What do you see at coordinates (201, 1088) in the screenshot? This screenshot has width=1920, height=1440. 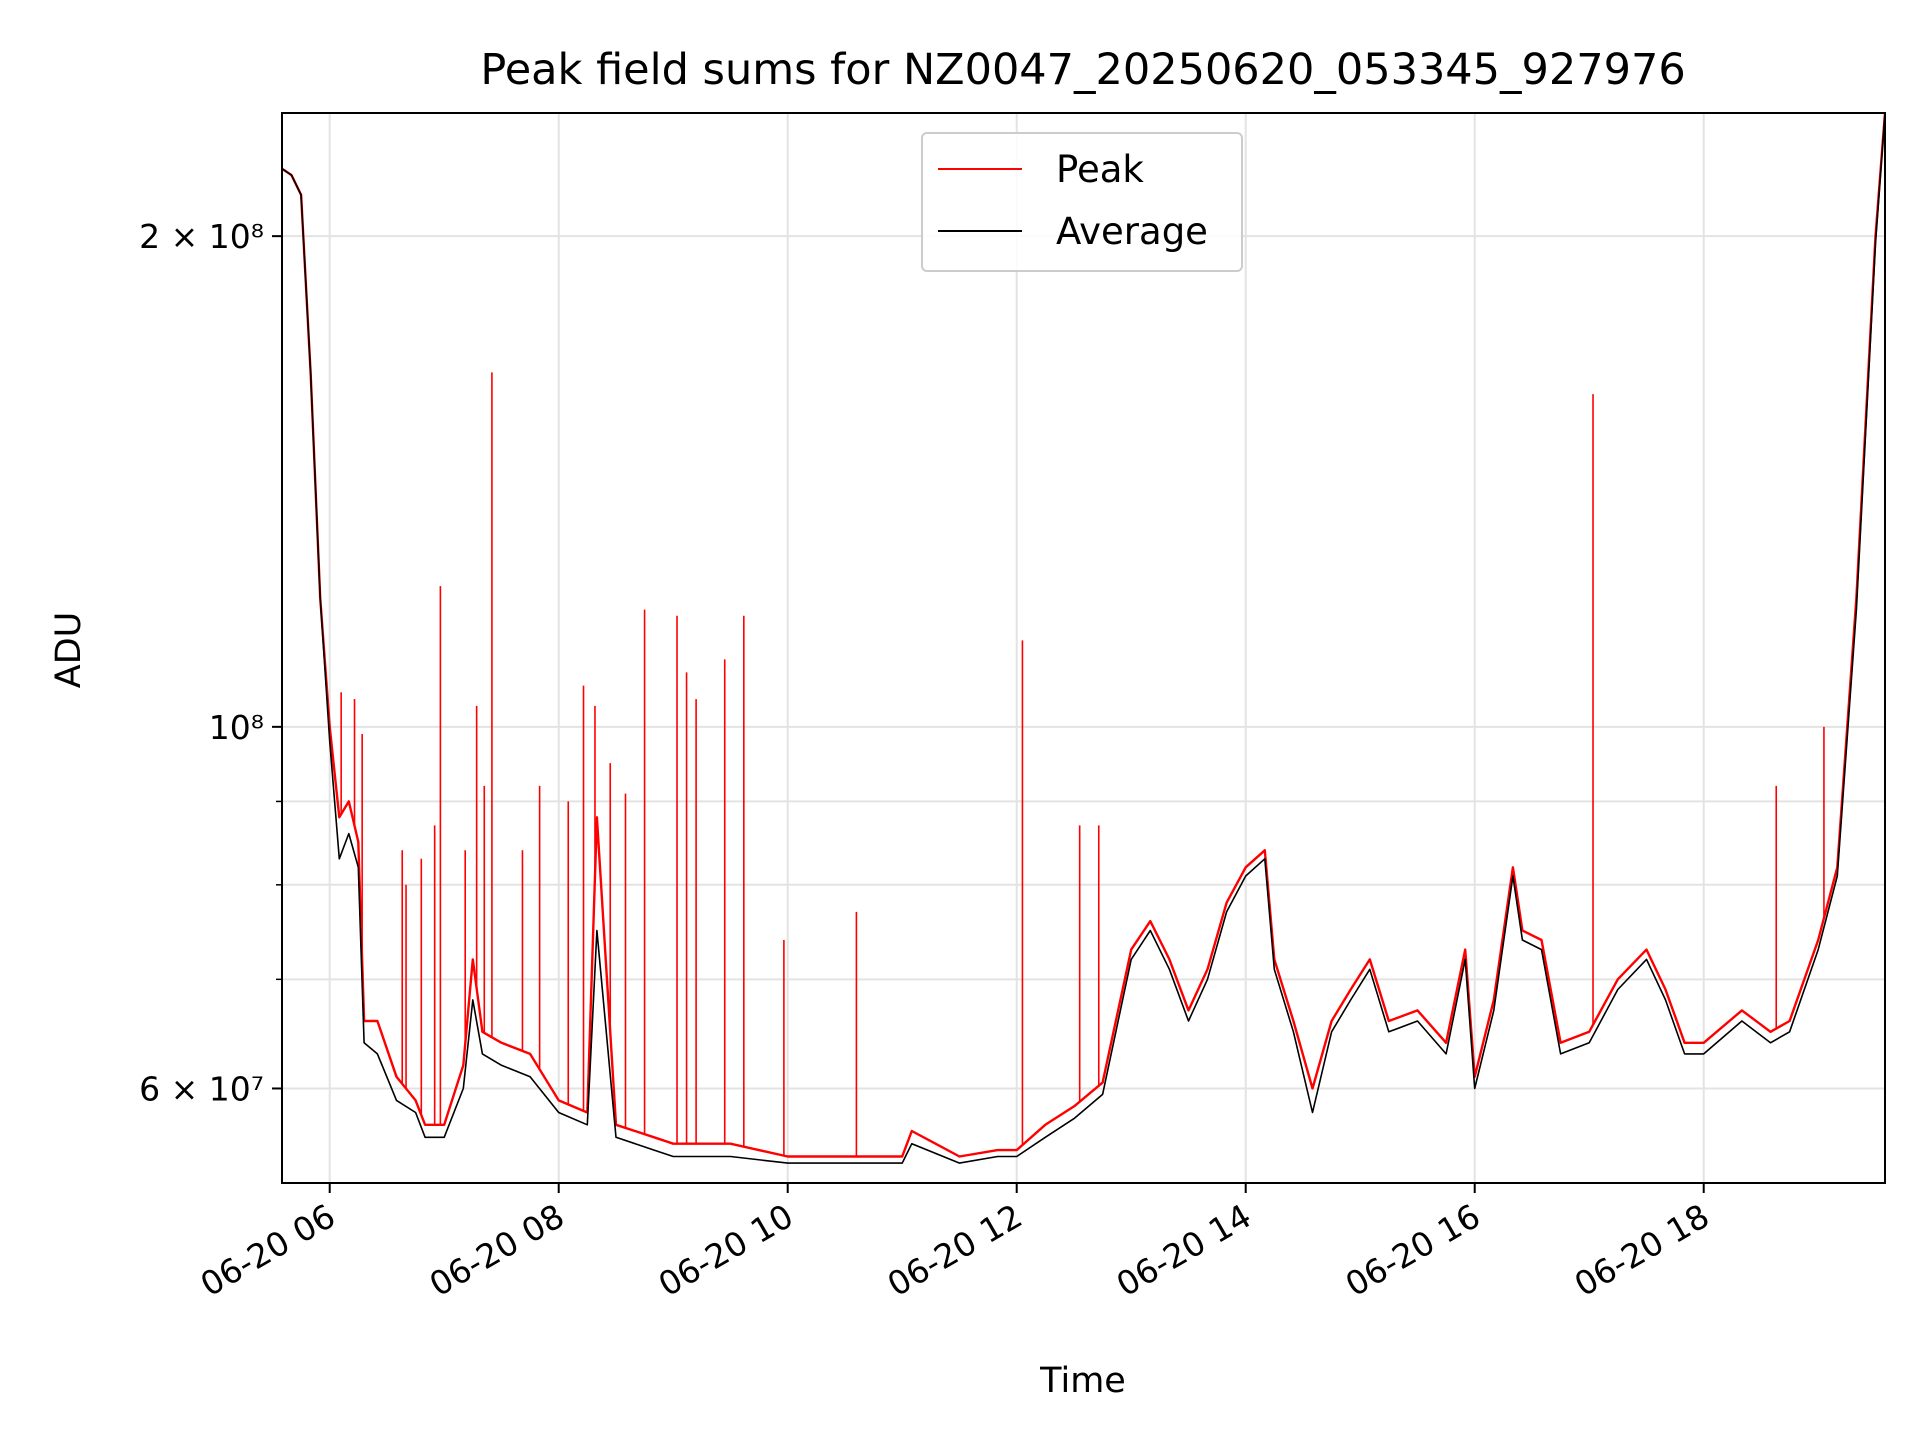 I see `y-tick-label: 6 × 10⁷` at bounding box center [201, 1088].